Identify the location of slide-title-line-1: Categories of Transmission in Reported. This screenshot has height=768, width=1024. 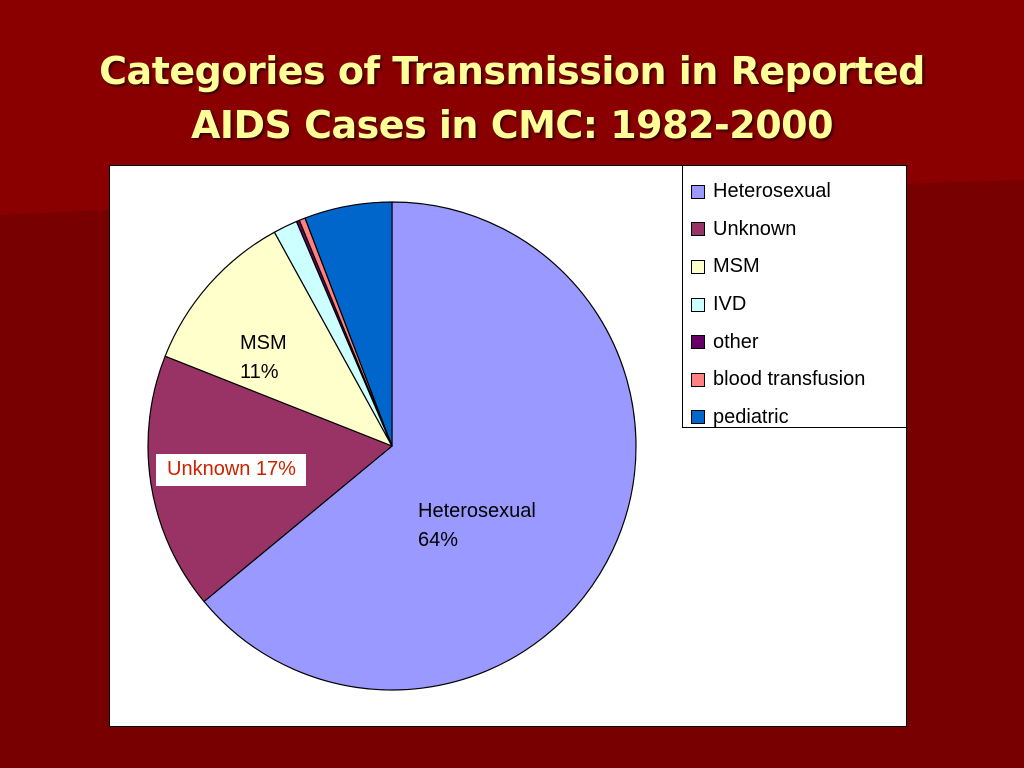
(512, 71).